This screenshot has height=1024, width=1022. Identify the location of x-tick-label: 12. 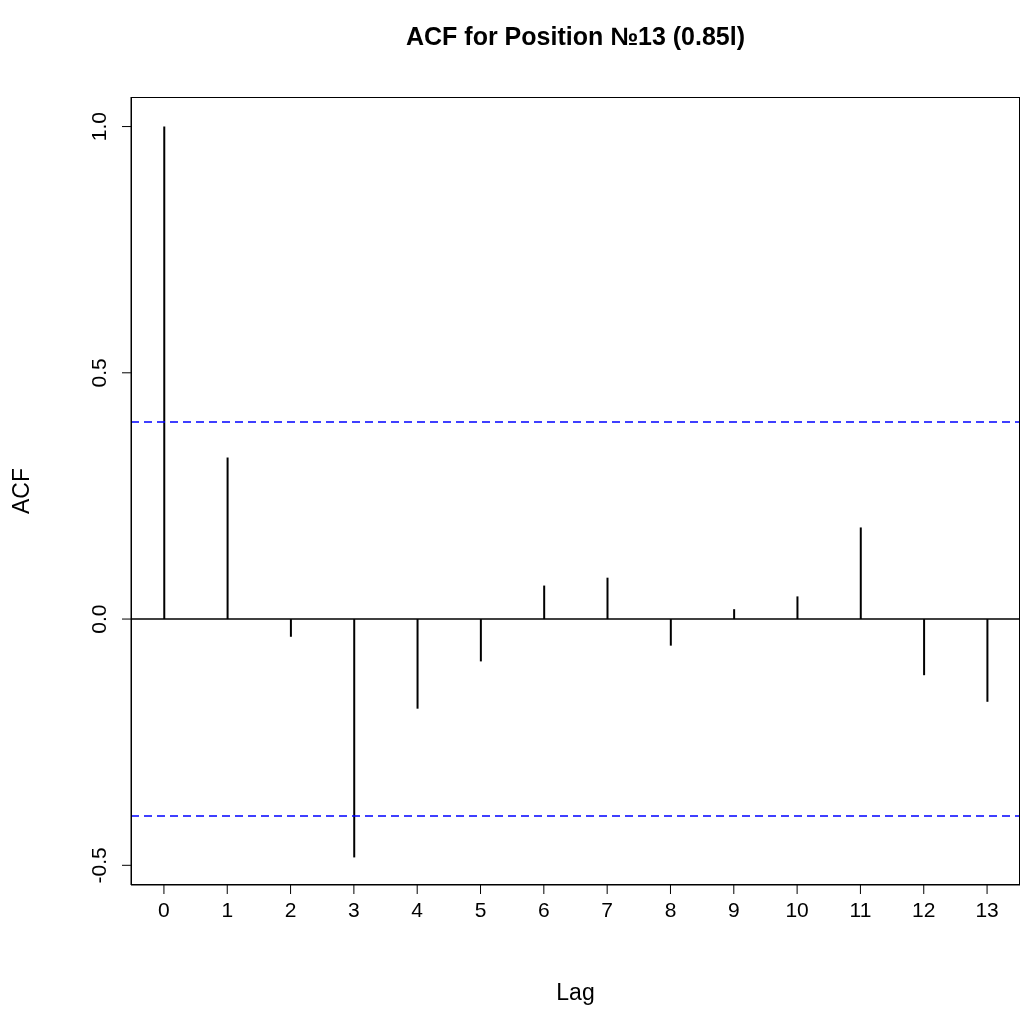
(924, 909).